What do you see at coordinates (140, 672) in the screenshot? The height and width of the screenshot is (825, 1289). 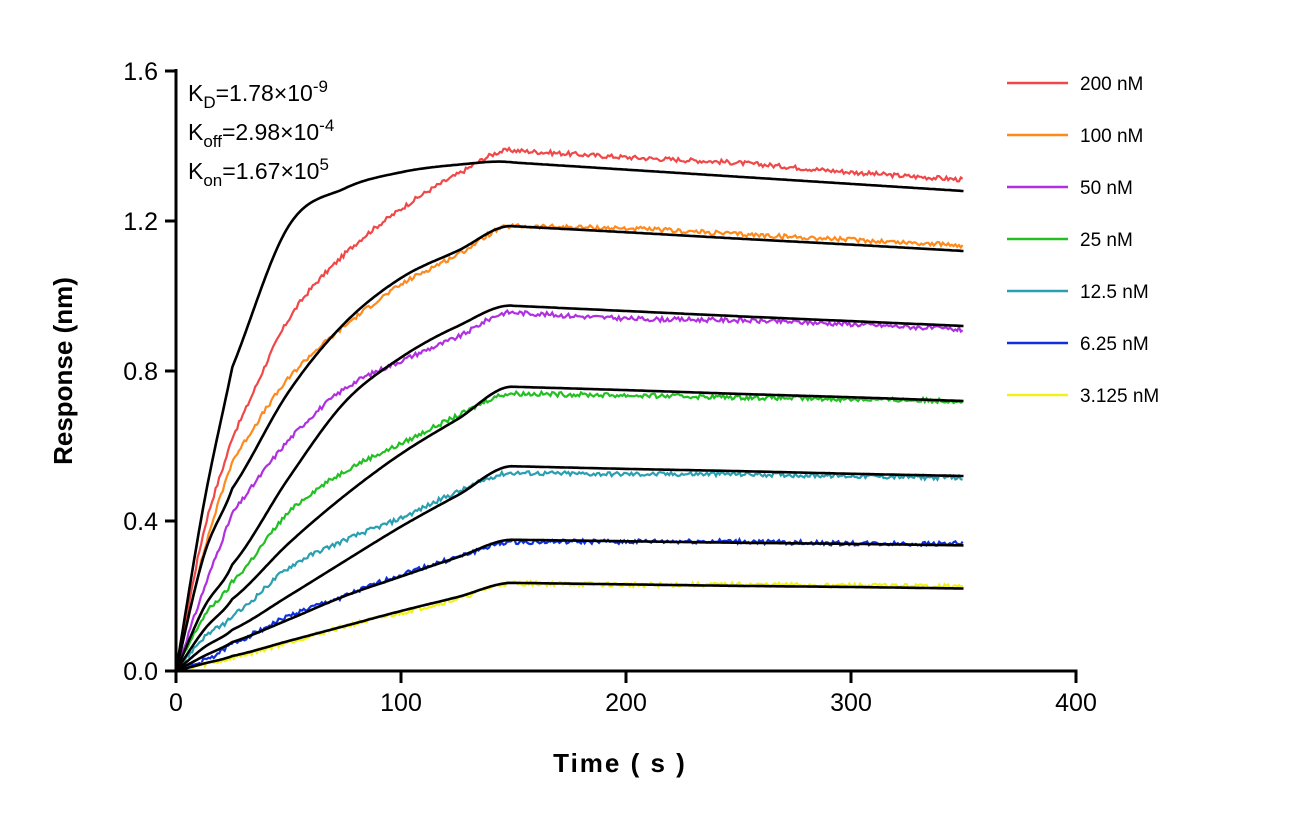 I see `y-tick-label: 0.0` at bounding box center [140, 672].